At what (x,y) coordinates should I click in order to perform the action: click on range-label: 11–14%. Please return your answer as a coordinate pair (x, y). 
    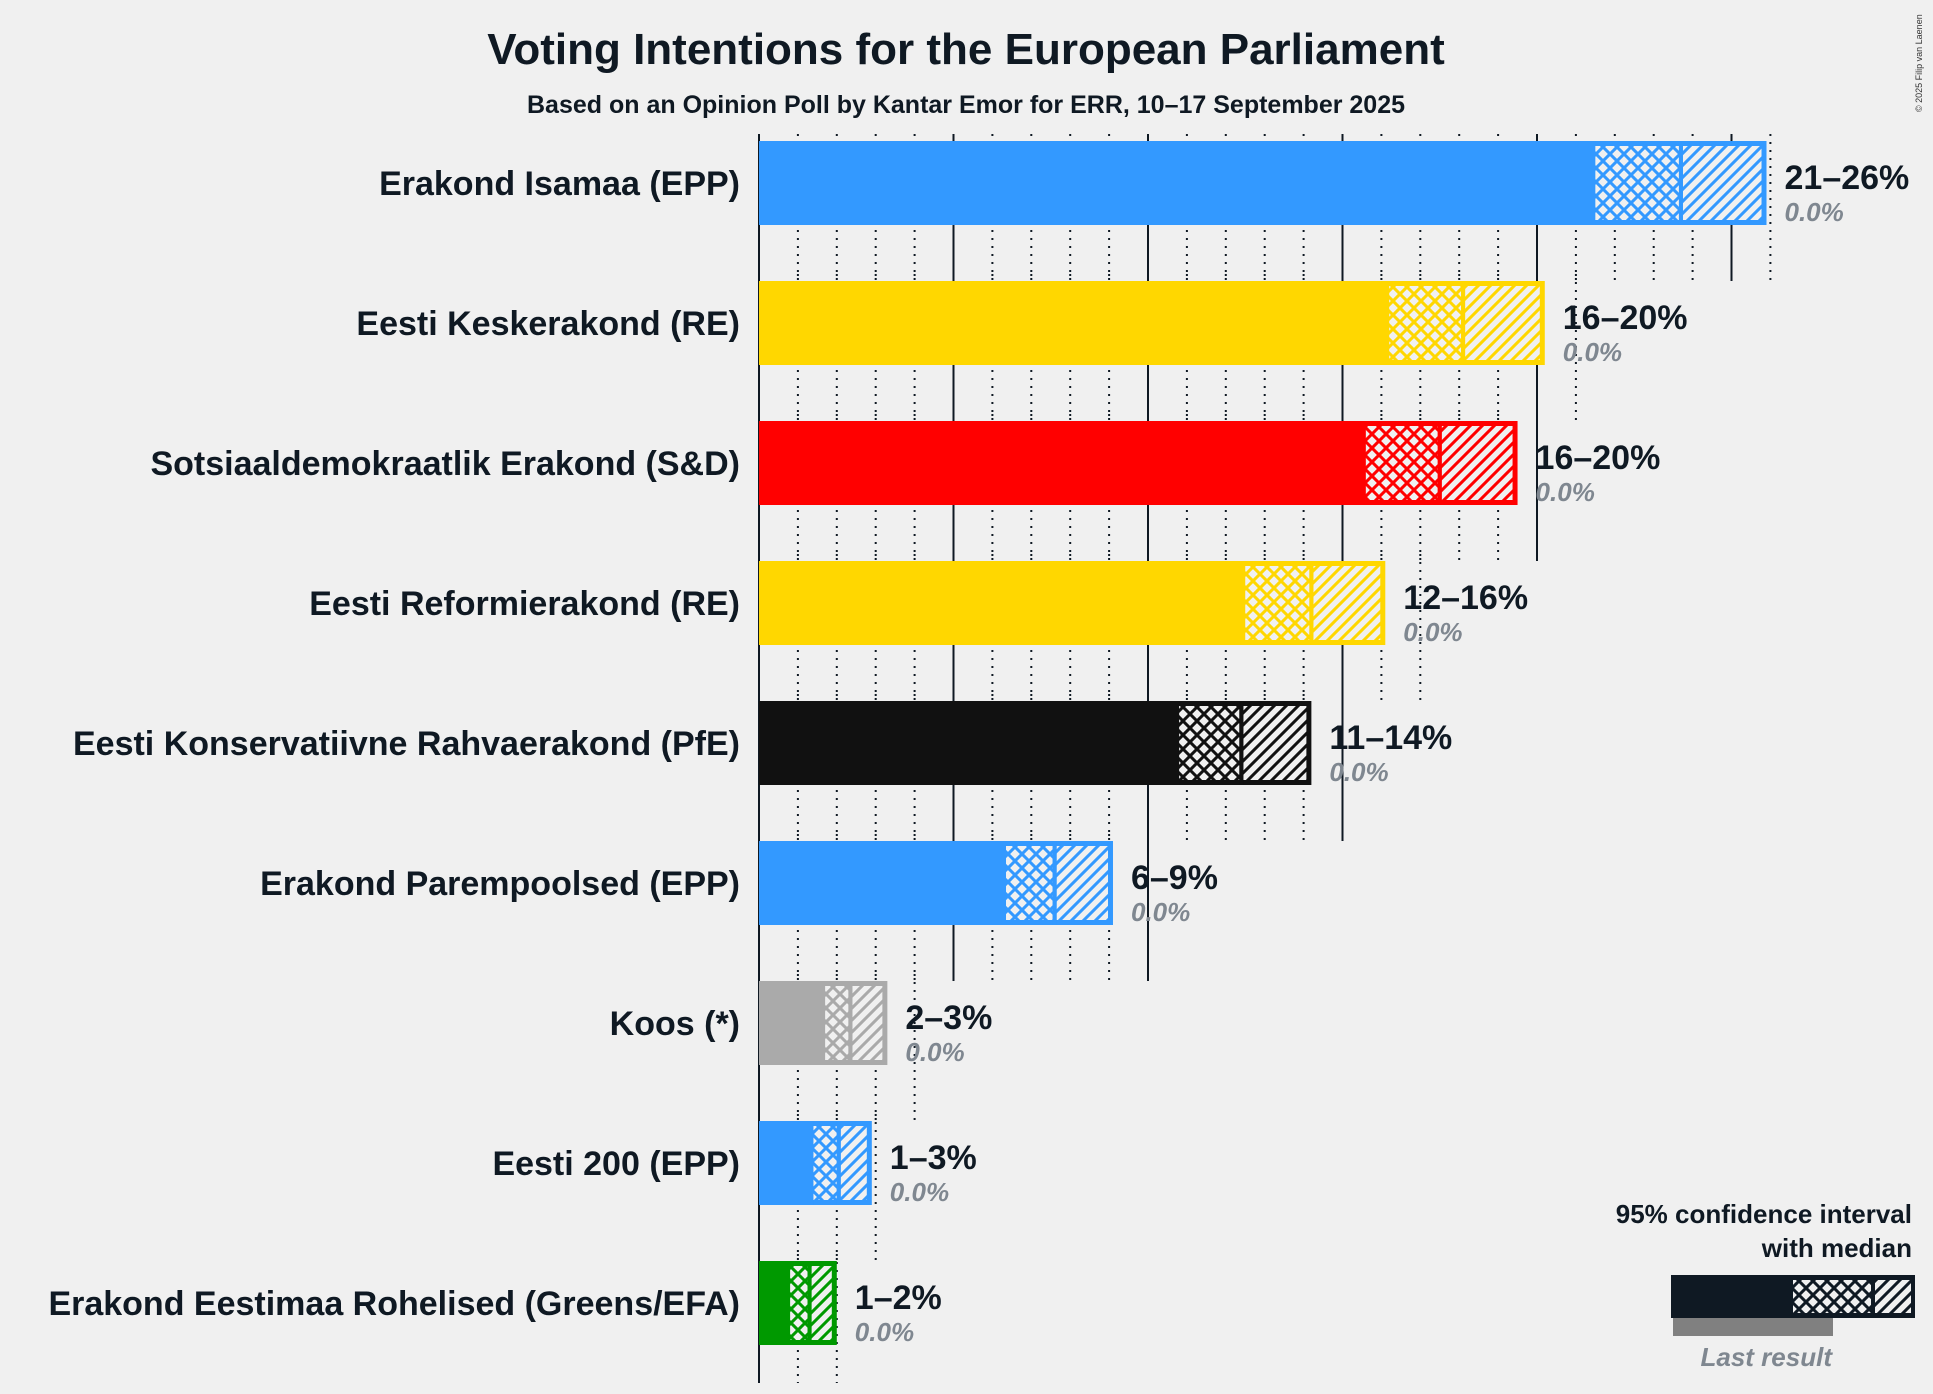
    Looking at the image, I should click on (1390, 738).